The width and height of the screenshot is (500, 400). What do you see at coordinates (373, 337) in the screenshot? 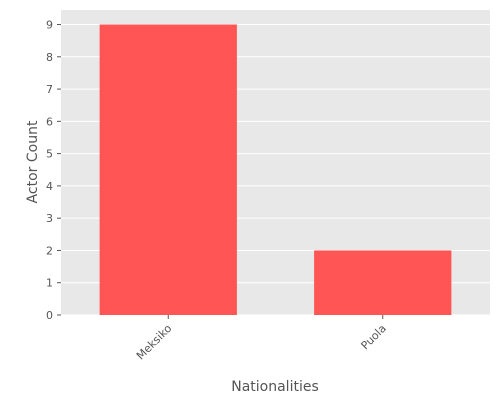
I see `x-tick-label: Puola` at bounding box center [373, 337].